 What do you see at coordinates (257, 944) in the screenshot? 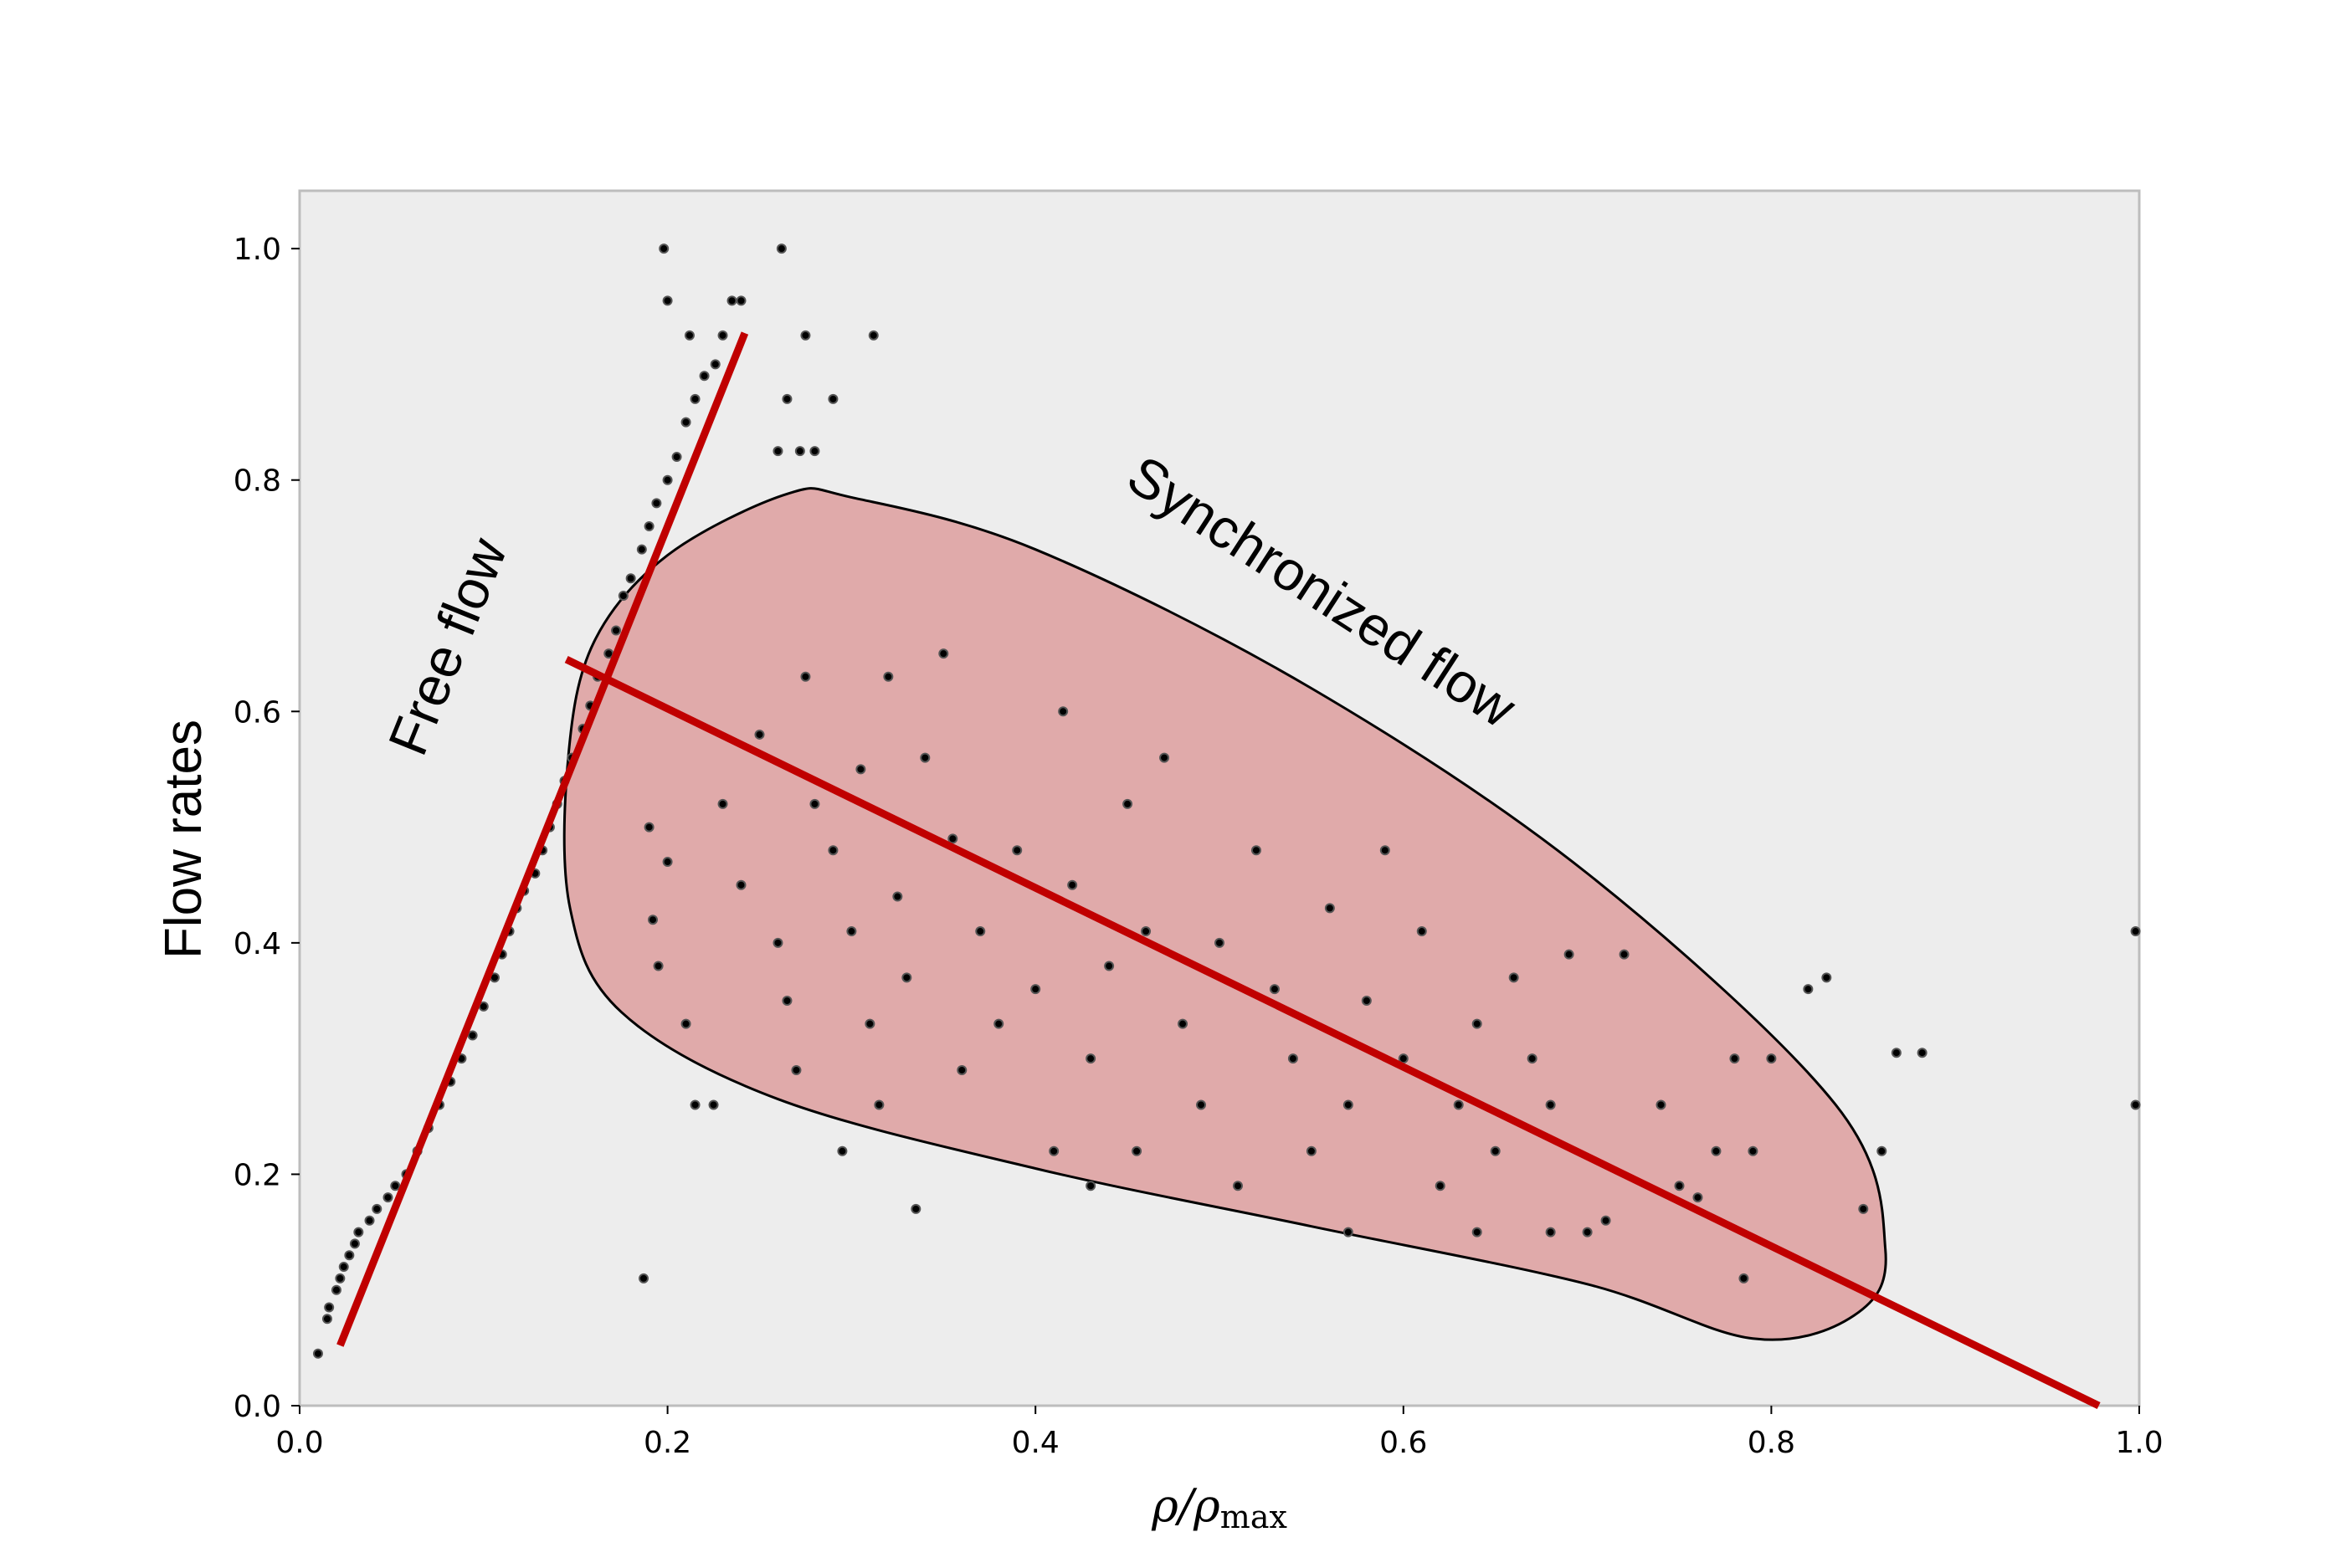
I see `y-tick-label-2: 0.4` at bounding box center [257, 944].